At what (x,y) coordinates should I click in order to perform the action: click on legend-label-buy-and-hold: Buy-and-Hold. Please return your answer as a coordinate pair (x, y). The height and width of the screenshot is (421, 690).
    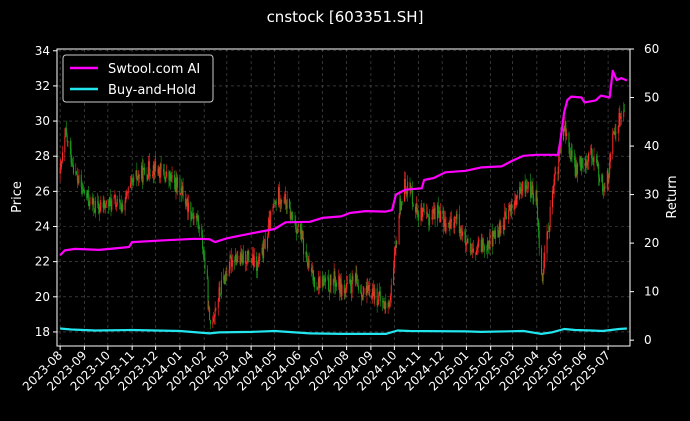
    Looking at the image, I should click on (152, 90).